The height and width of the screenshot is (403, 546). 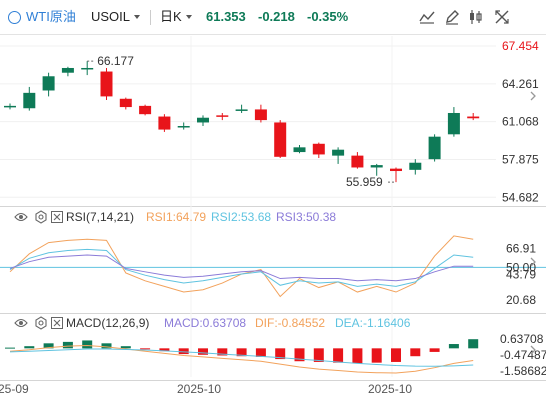 What do you see at coordinates (241, 217) in the screenshot?
I see `rsi2-value: RSI2:53.68` at bounding box center [241, 217].